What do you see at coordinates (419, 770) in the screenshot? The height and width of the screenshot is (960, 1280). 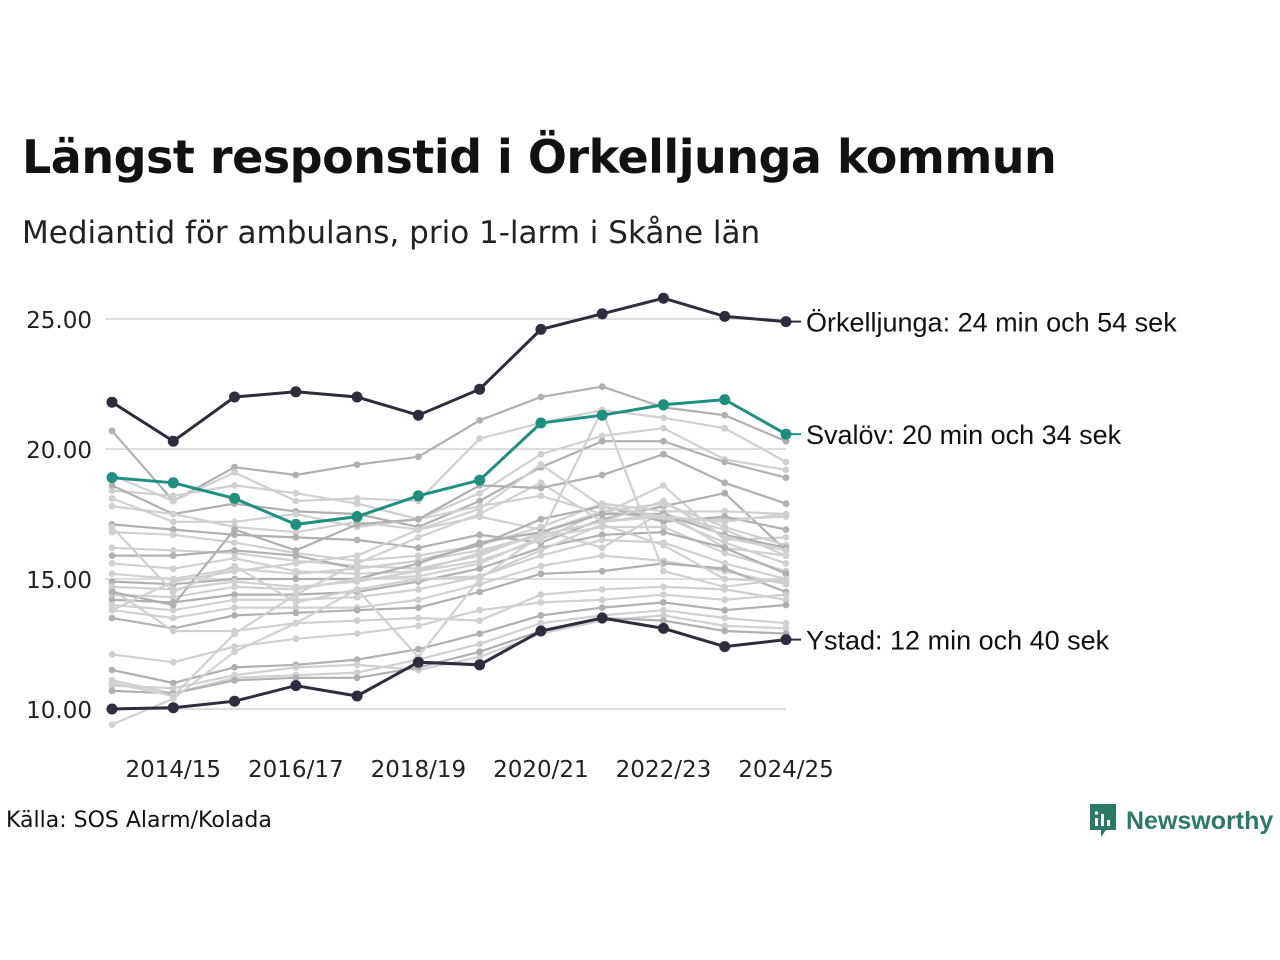 I see `x-tick-label: 2018/19` at bounding box center [419, 770].